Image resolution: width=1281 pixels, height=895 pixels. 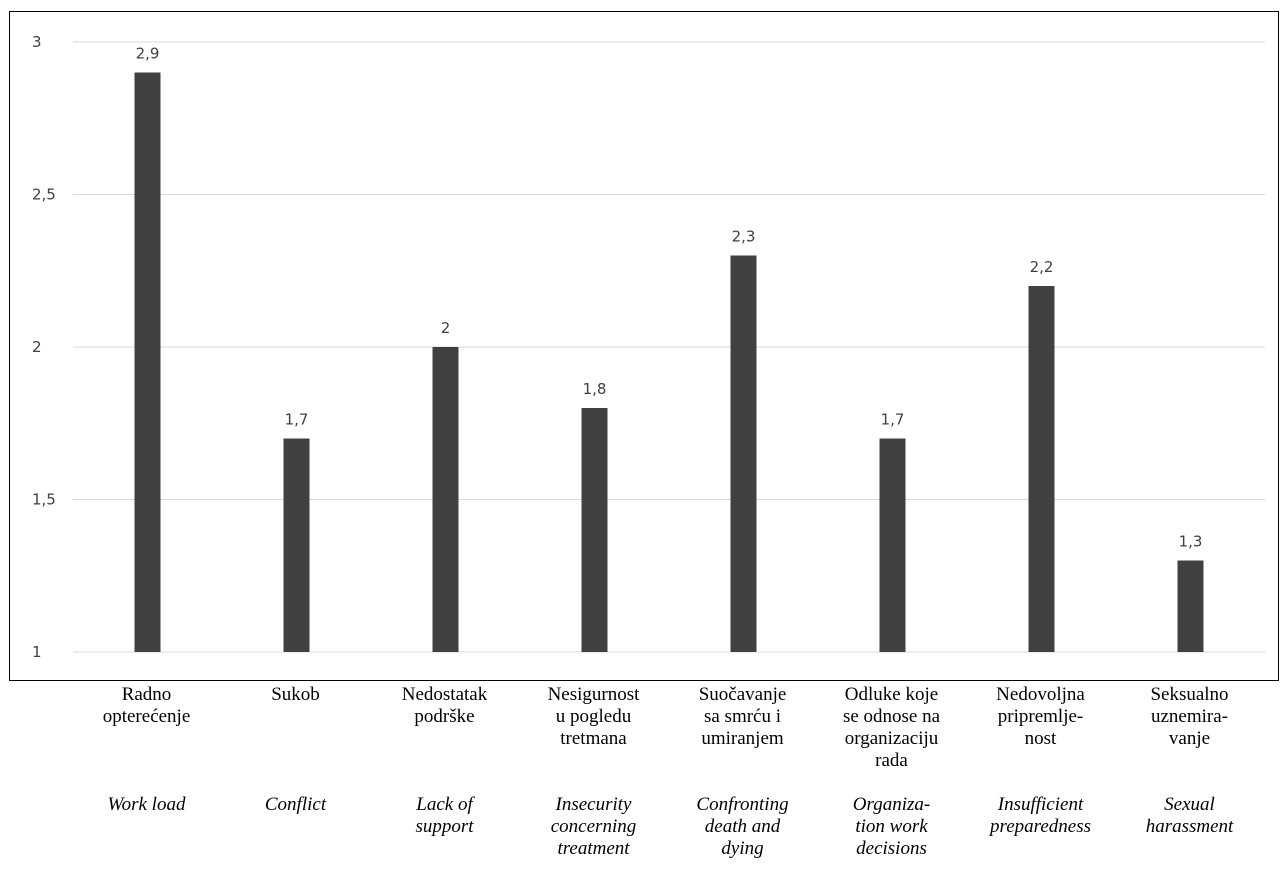 I want to click on x-category-label: Sukob Conflict, so click(x=296, y=750).